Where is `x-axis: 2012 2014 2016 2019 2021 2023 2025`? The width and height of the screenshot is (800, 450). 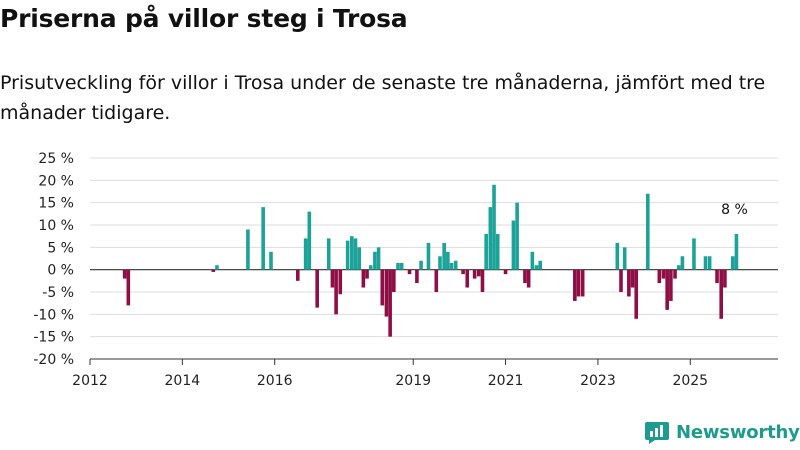
x-axis: 2012 2014 2016 2019 2021 2023 2025 is located at coordinates (425, 373).